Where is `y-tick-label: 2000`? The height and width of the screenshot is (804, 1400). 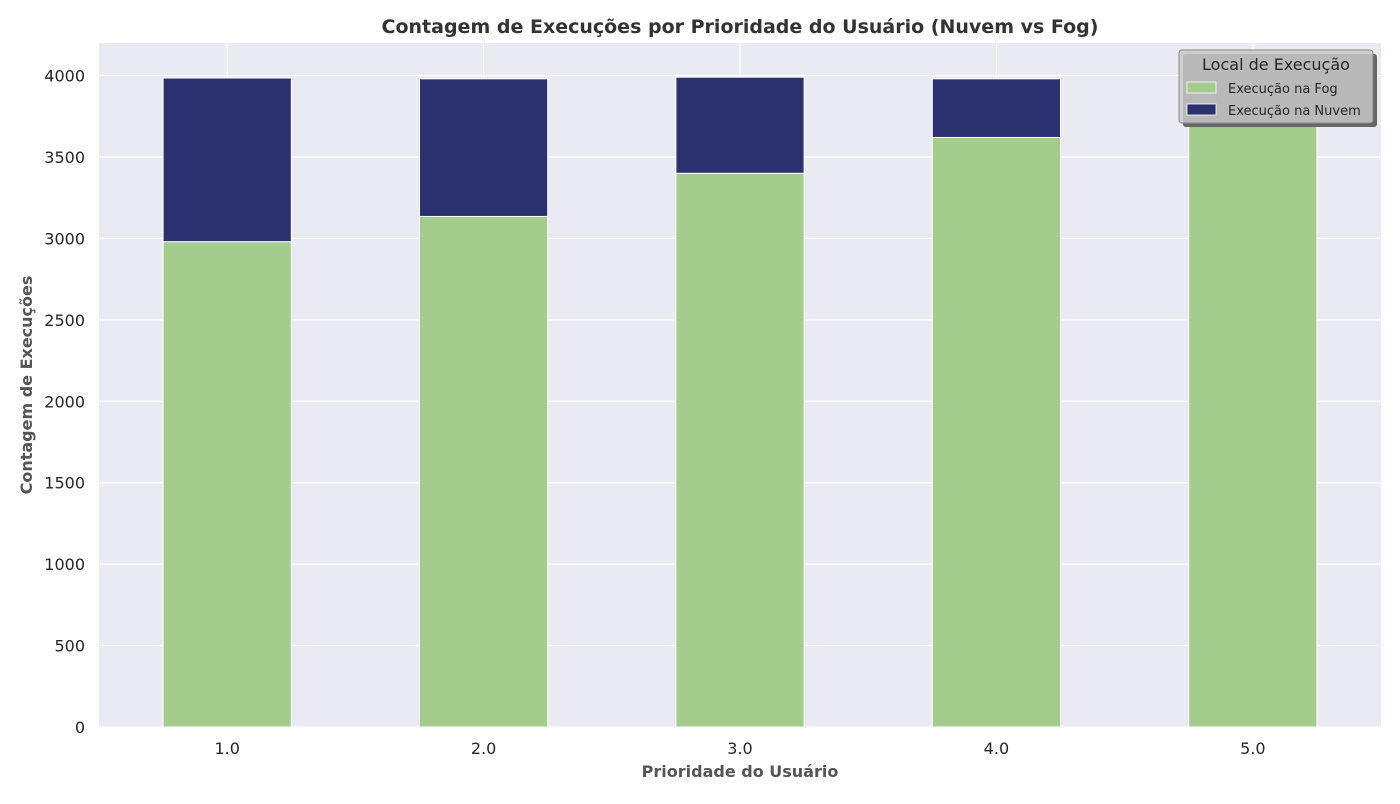 y-tick-label: 2000 is located at coordinates (64, 401).